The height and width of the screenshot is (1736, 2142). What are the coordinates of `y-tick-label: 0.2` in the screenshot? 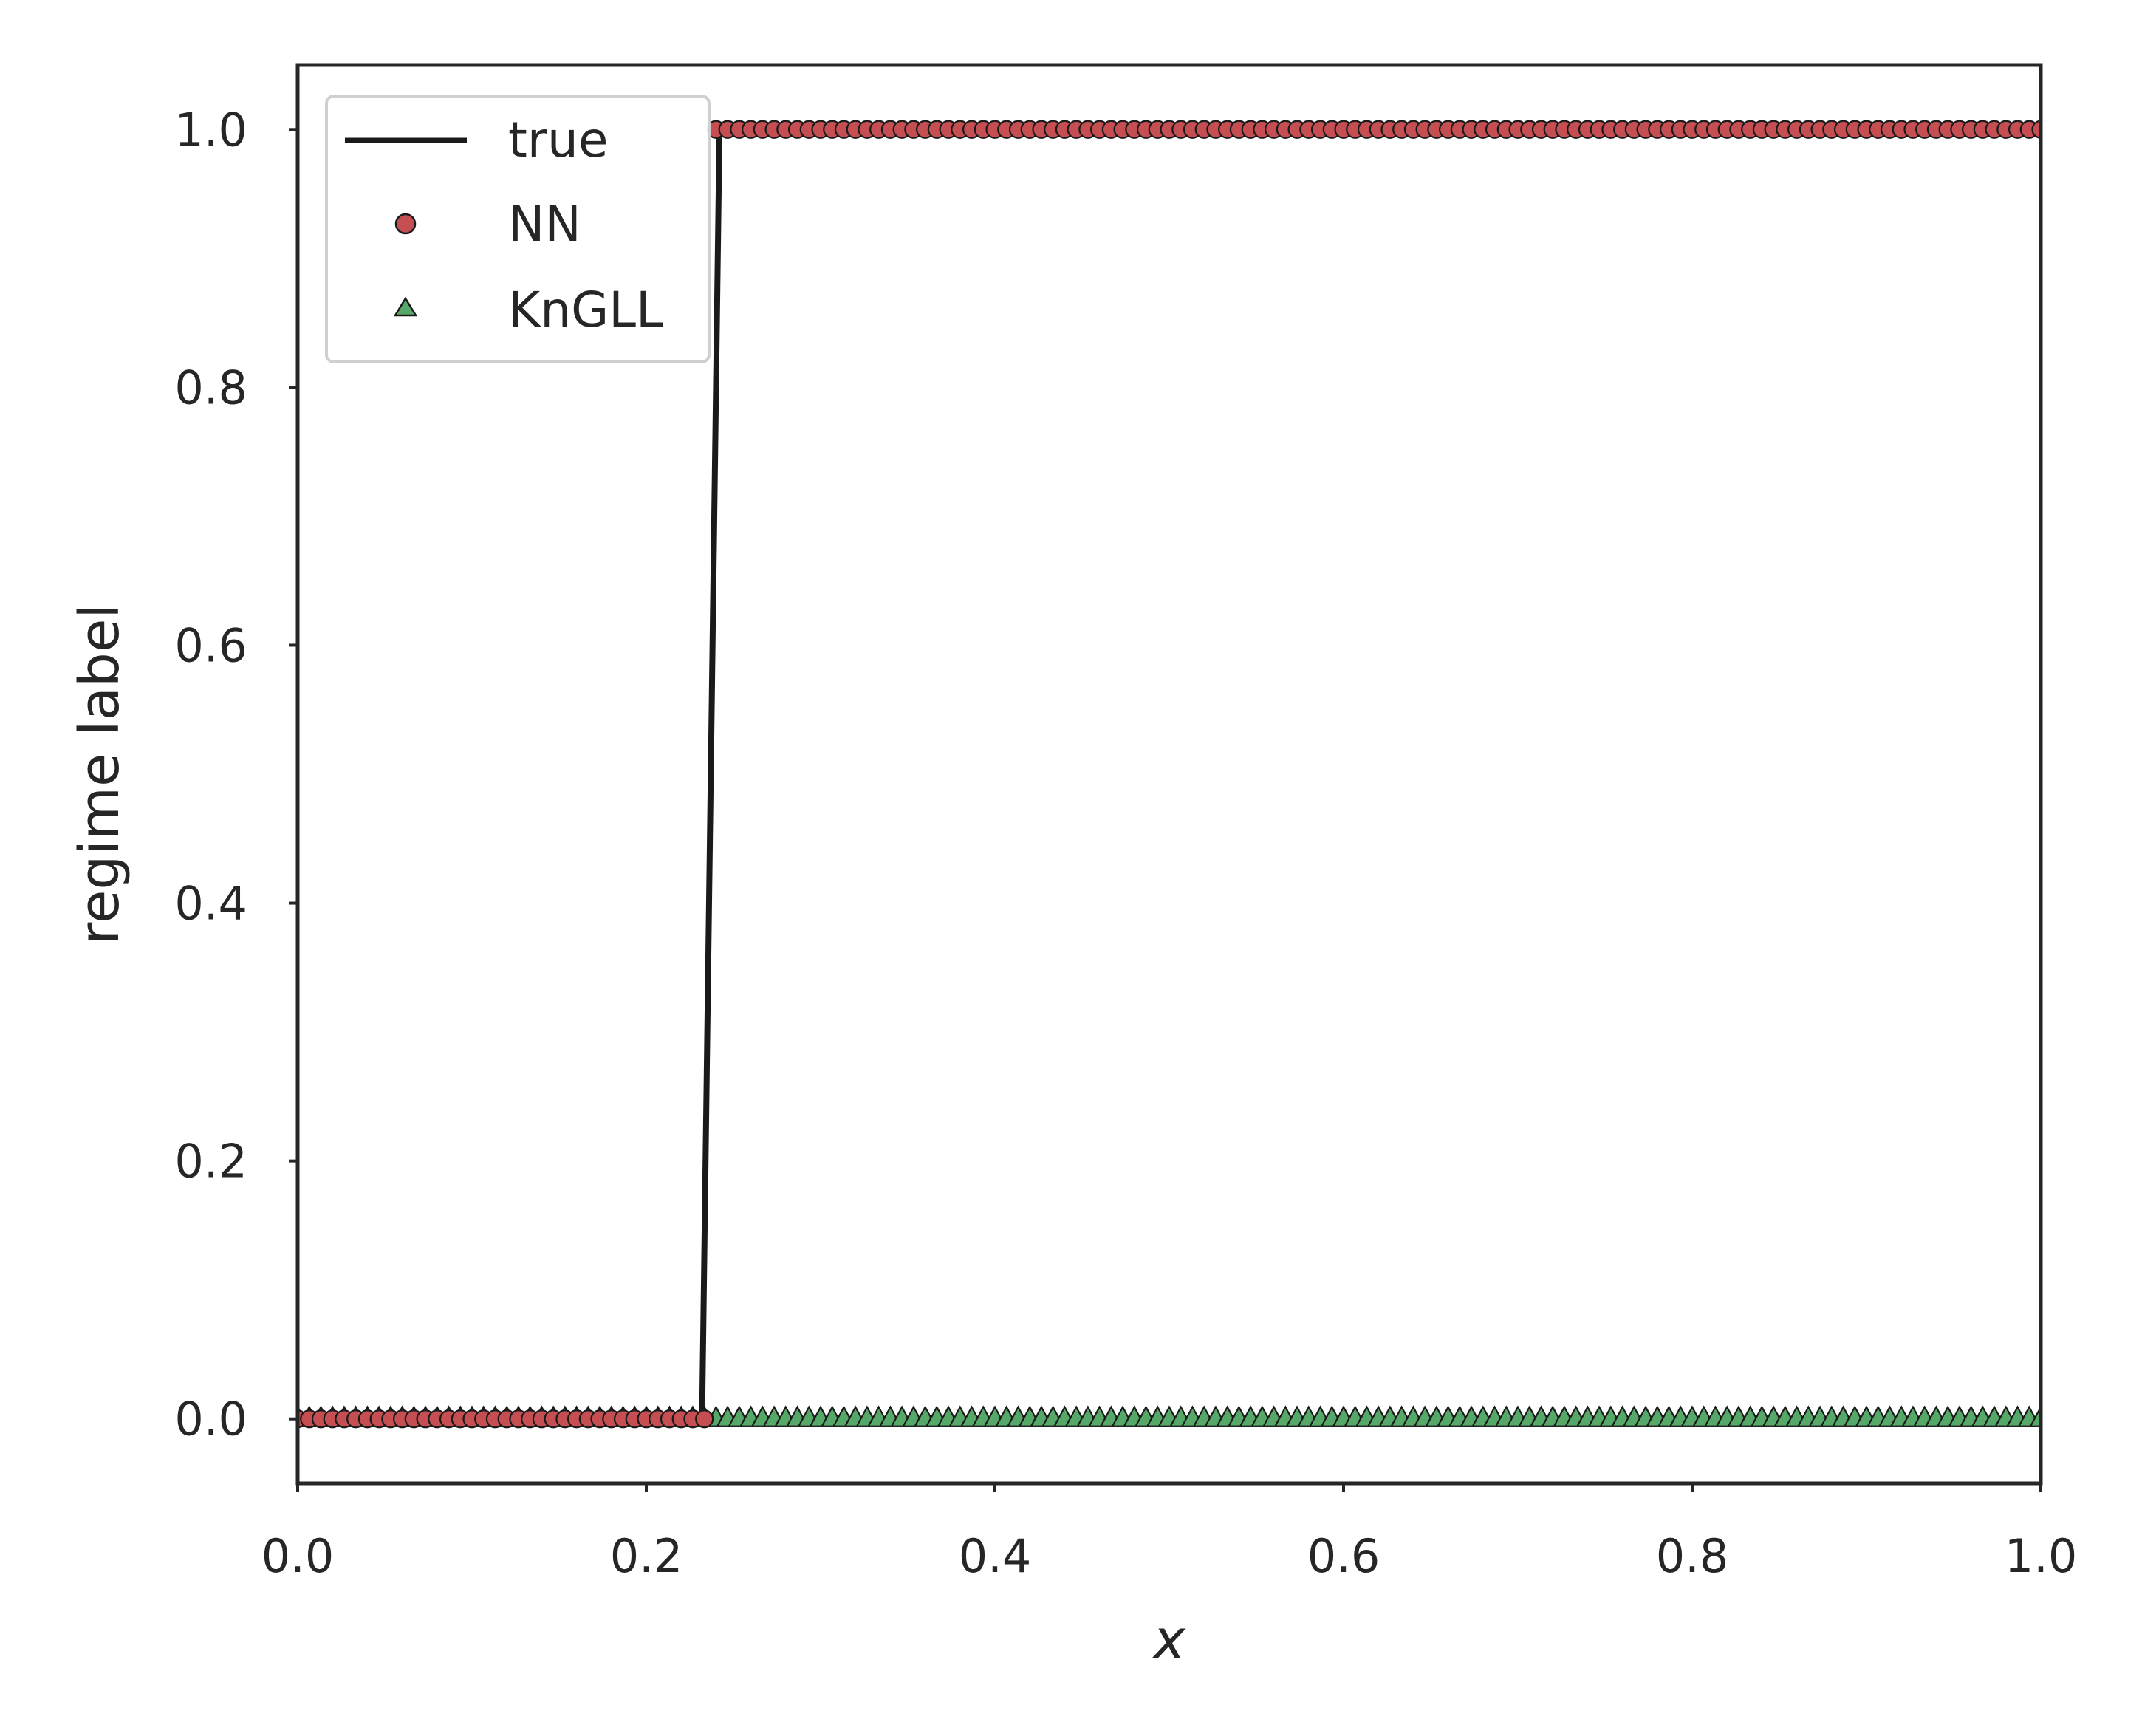 It's located at (211, 1162).